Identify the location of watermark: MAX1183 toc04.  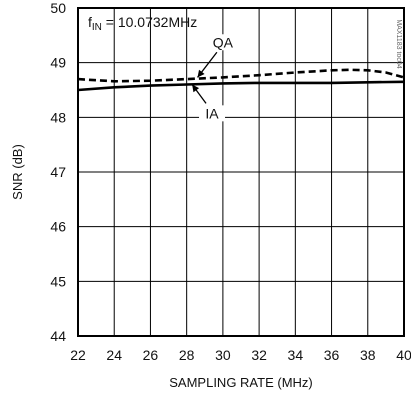
(398, 43).